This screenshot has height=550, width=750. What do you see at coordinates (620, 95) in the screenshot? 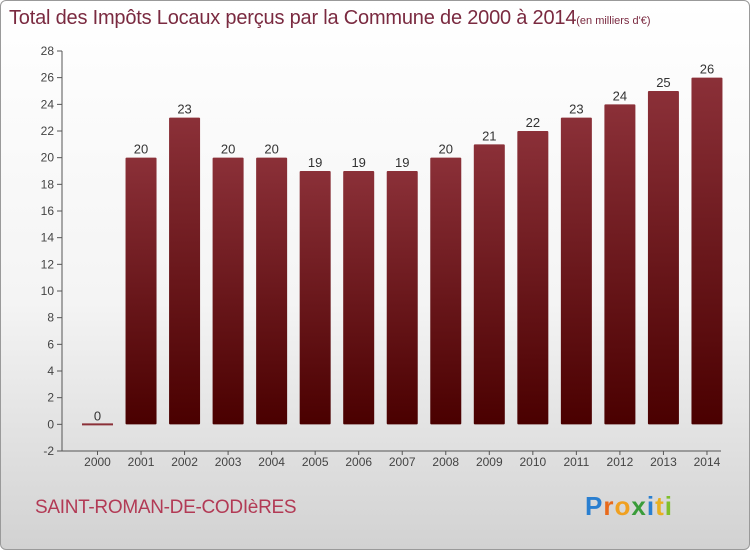
I see `data-label-2012: 24` at bounding box center [620, 95].